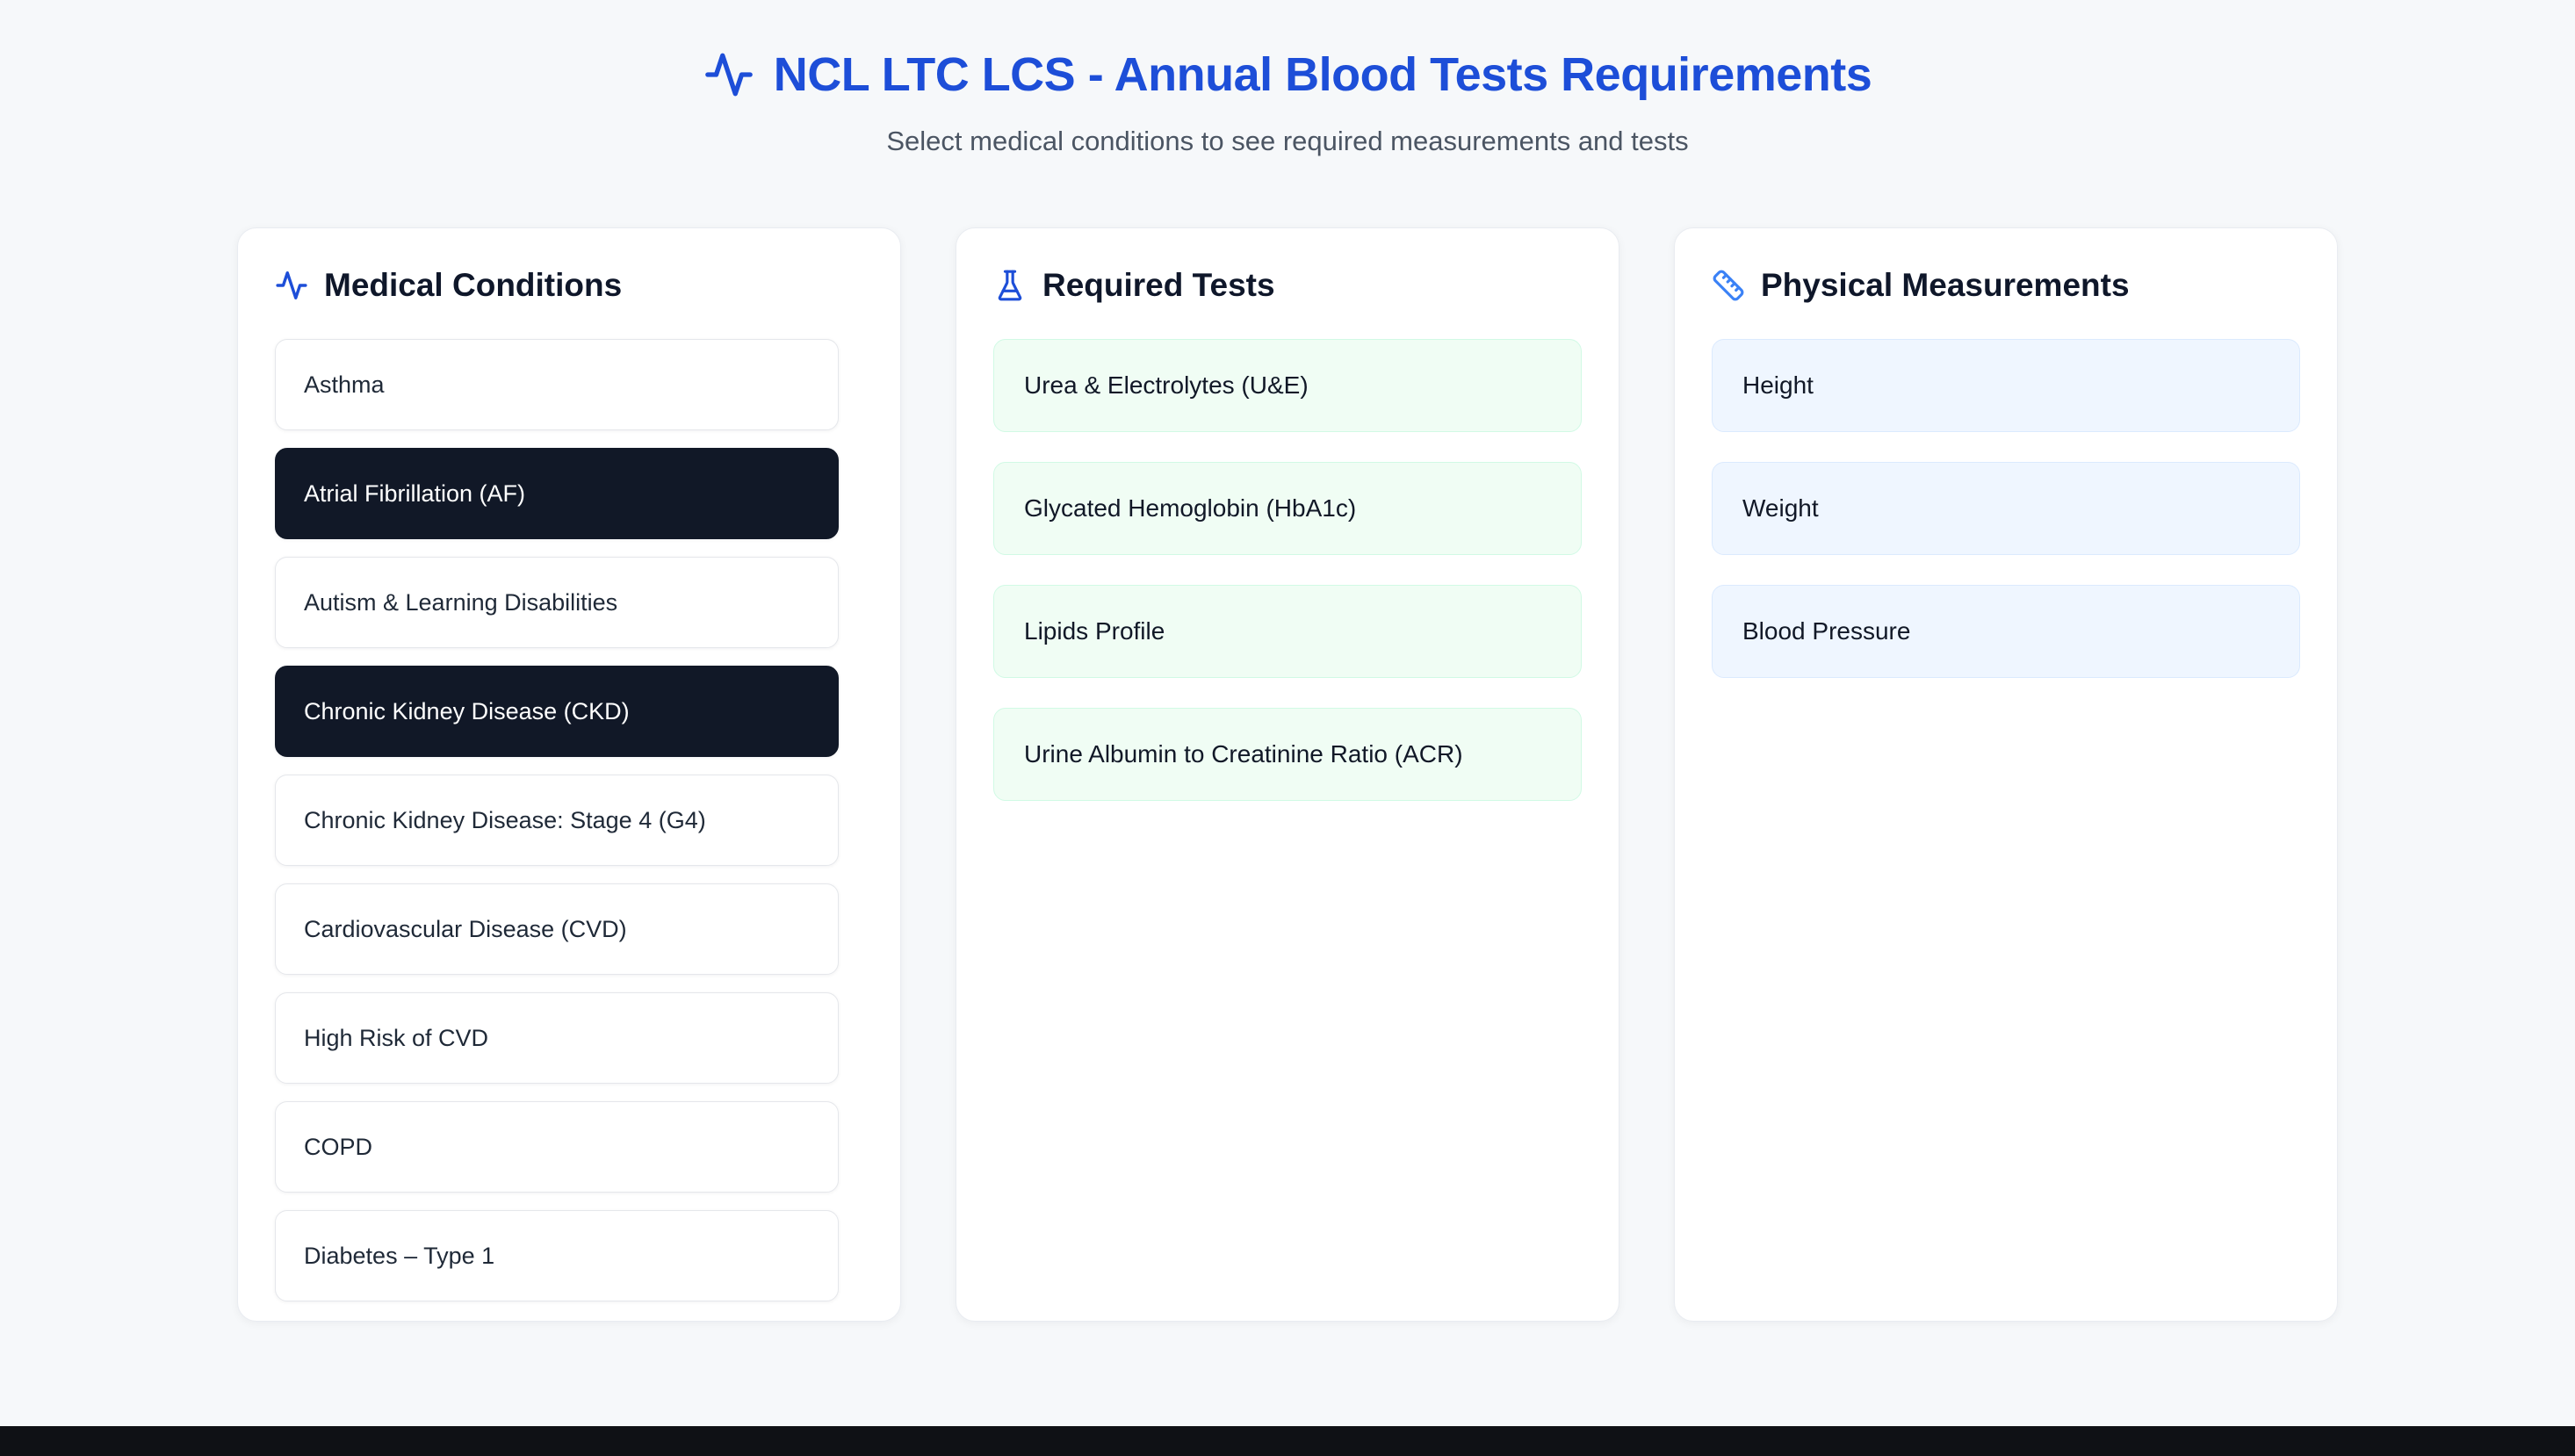 The width and height of the screenshot is (2575, 1456). What do you see at coordinates (557, 711) in the screenshot?
I see `condition-item: Chronic Kidney Disease (CKD)` at bounding box center [557, 711].